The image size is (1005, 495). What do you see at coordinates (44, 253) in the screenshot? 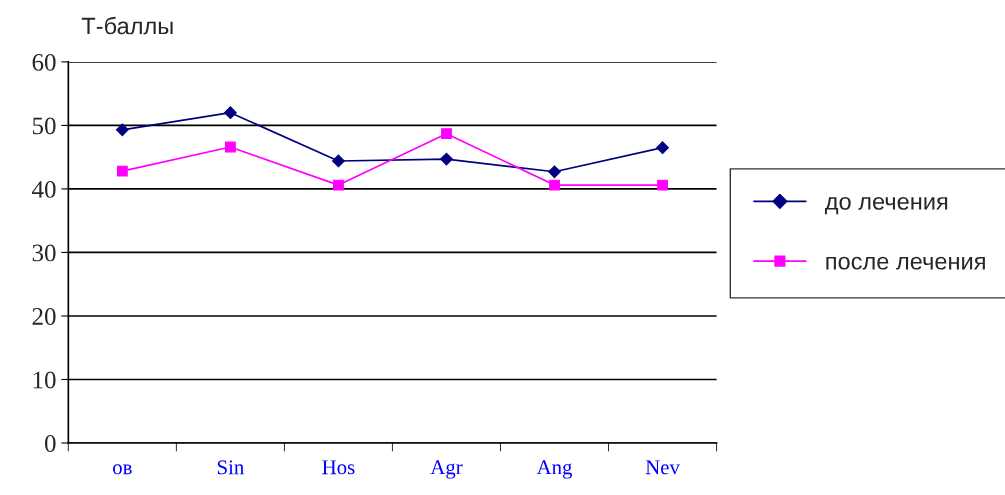
I see `y-tick-label: 30` at bounding box center [44, 253].